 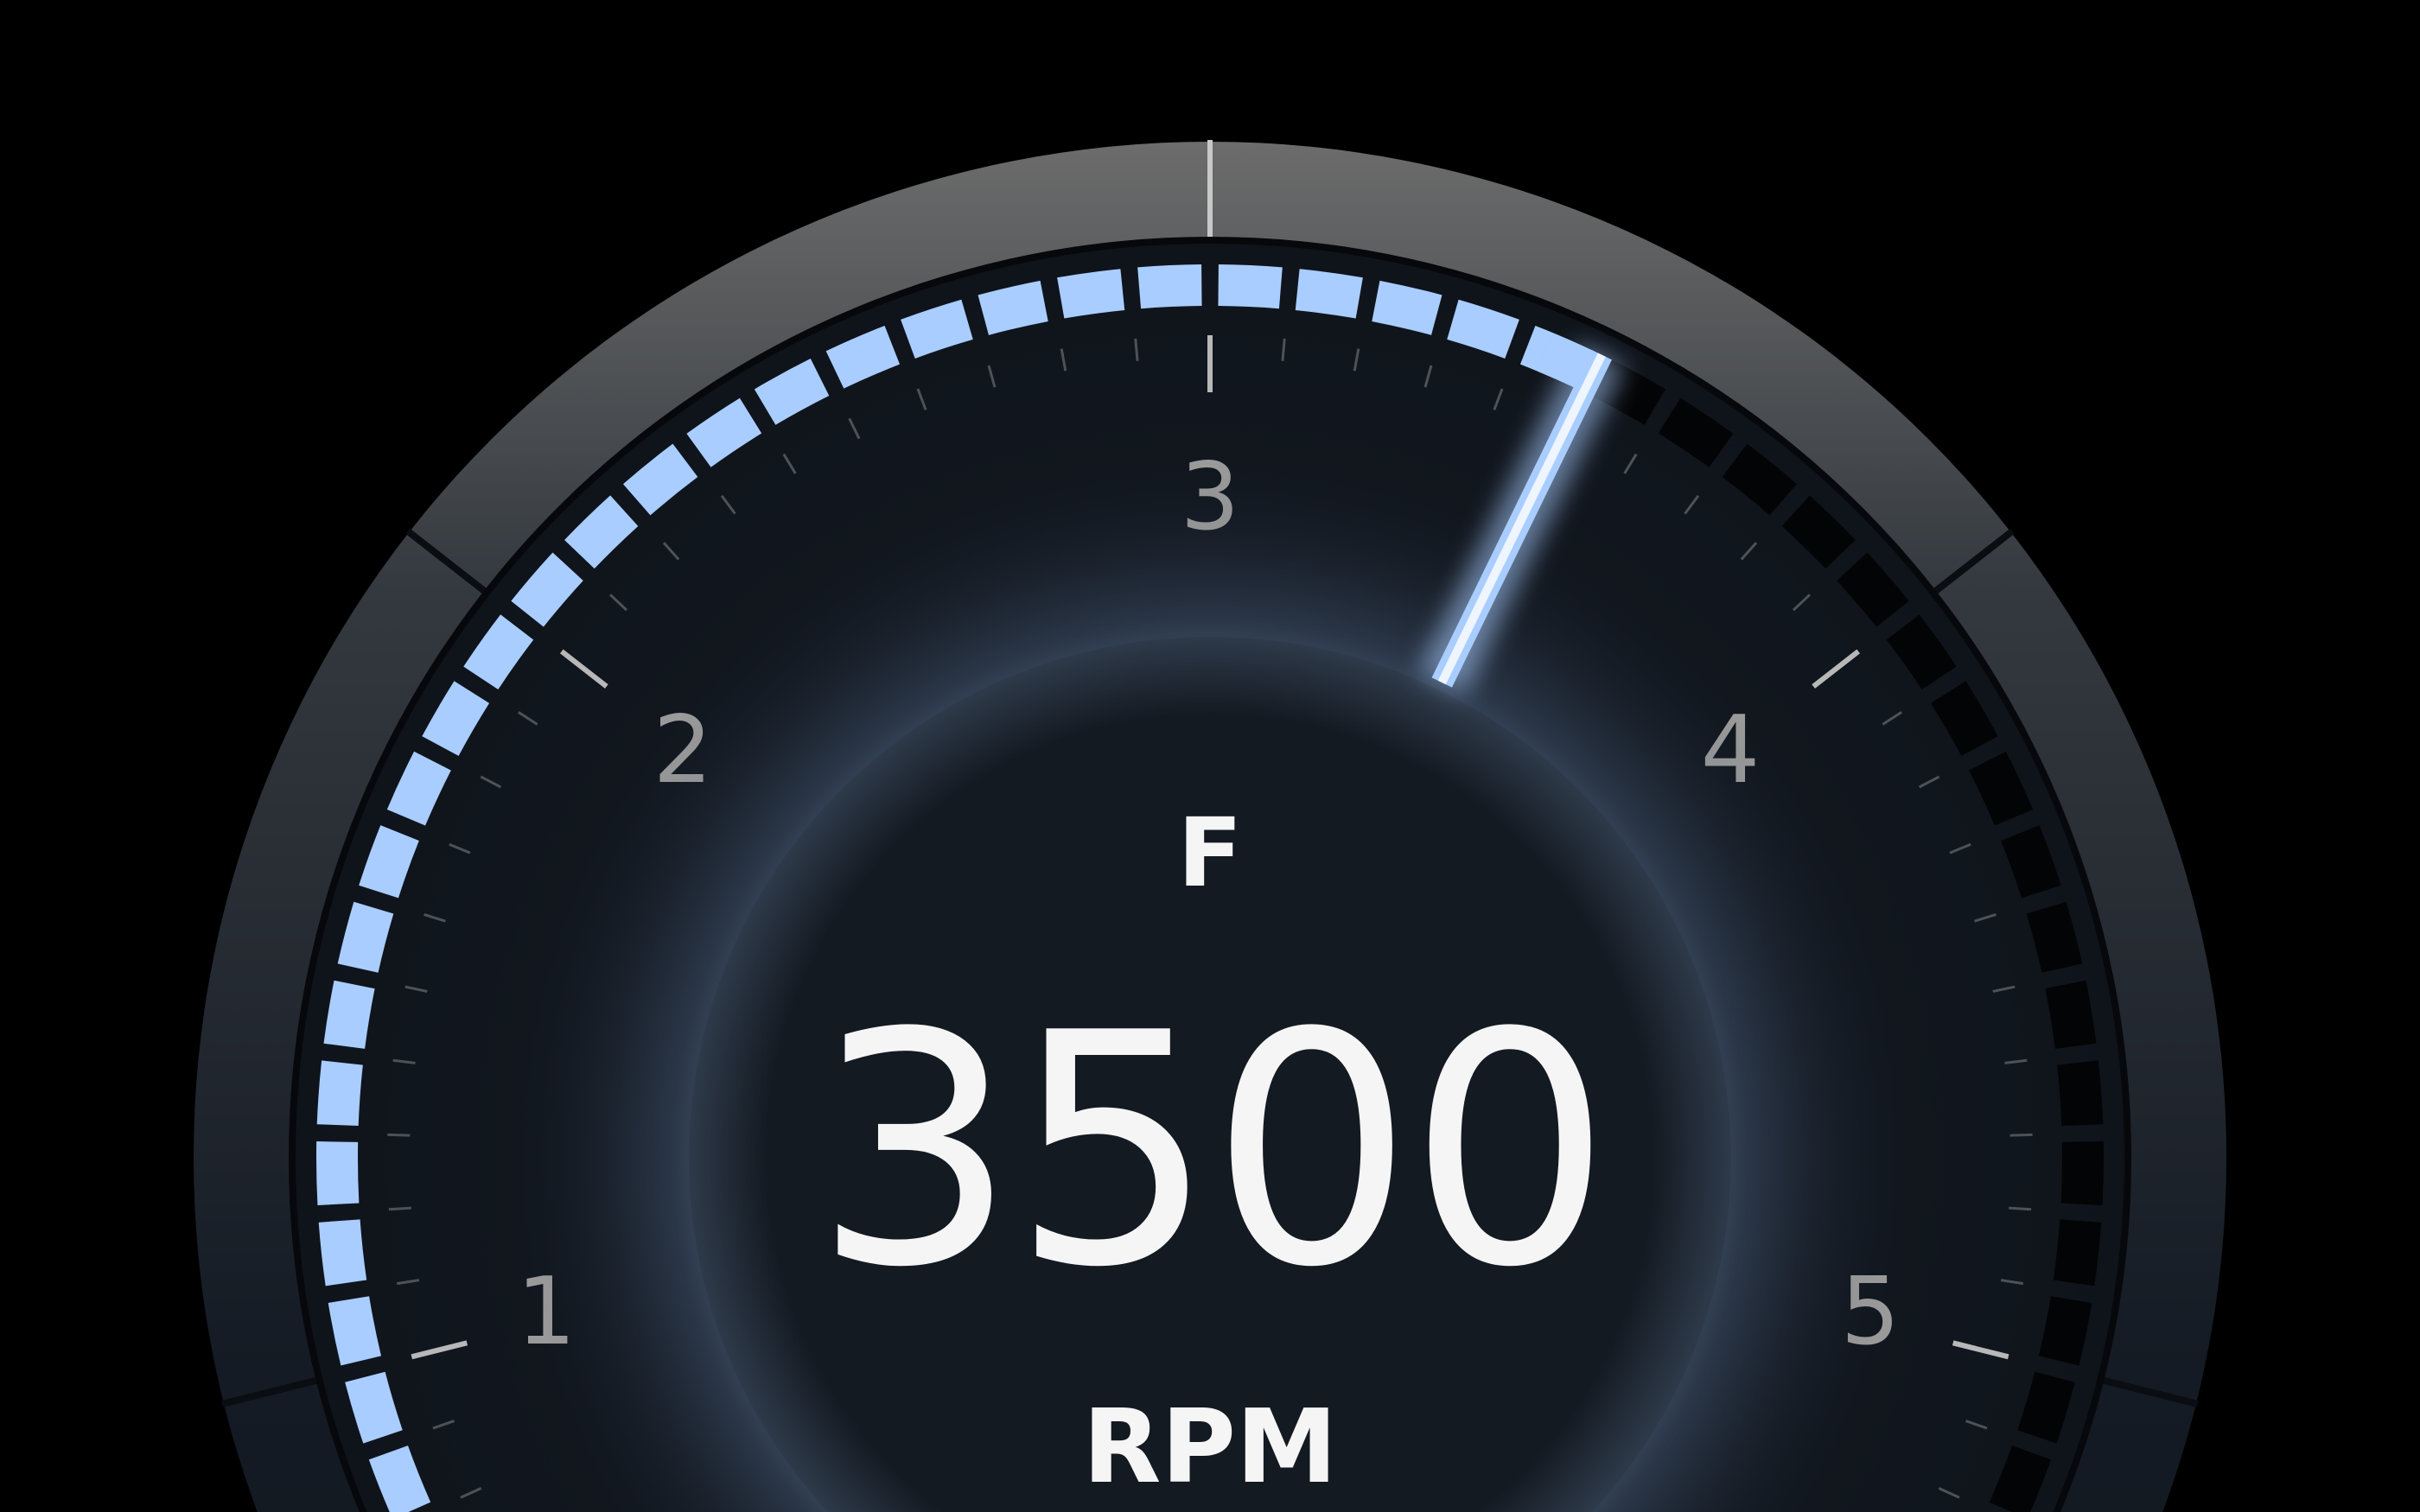 I want to click on rpm-needle, so click(x=1522, y=519).